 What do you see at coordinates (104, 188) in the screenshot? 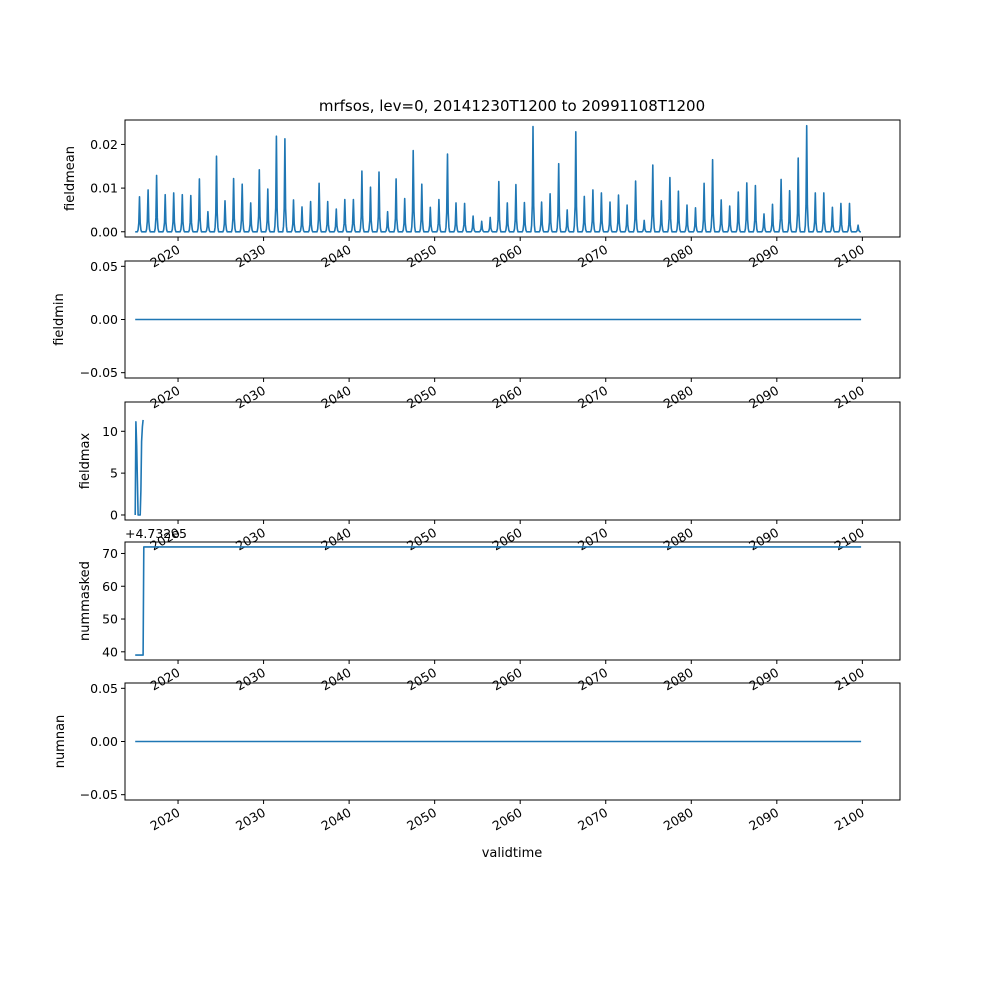
I see `y-tick-label: 0.01` at bounding box center [104, 188].